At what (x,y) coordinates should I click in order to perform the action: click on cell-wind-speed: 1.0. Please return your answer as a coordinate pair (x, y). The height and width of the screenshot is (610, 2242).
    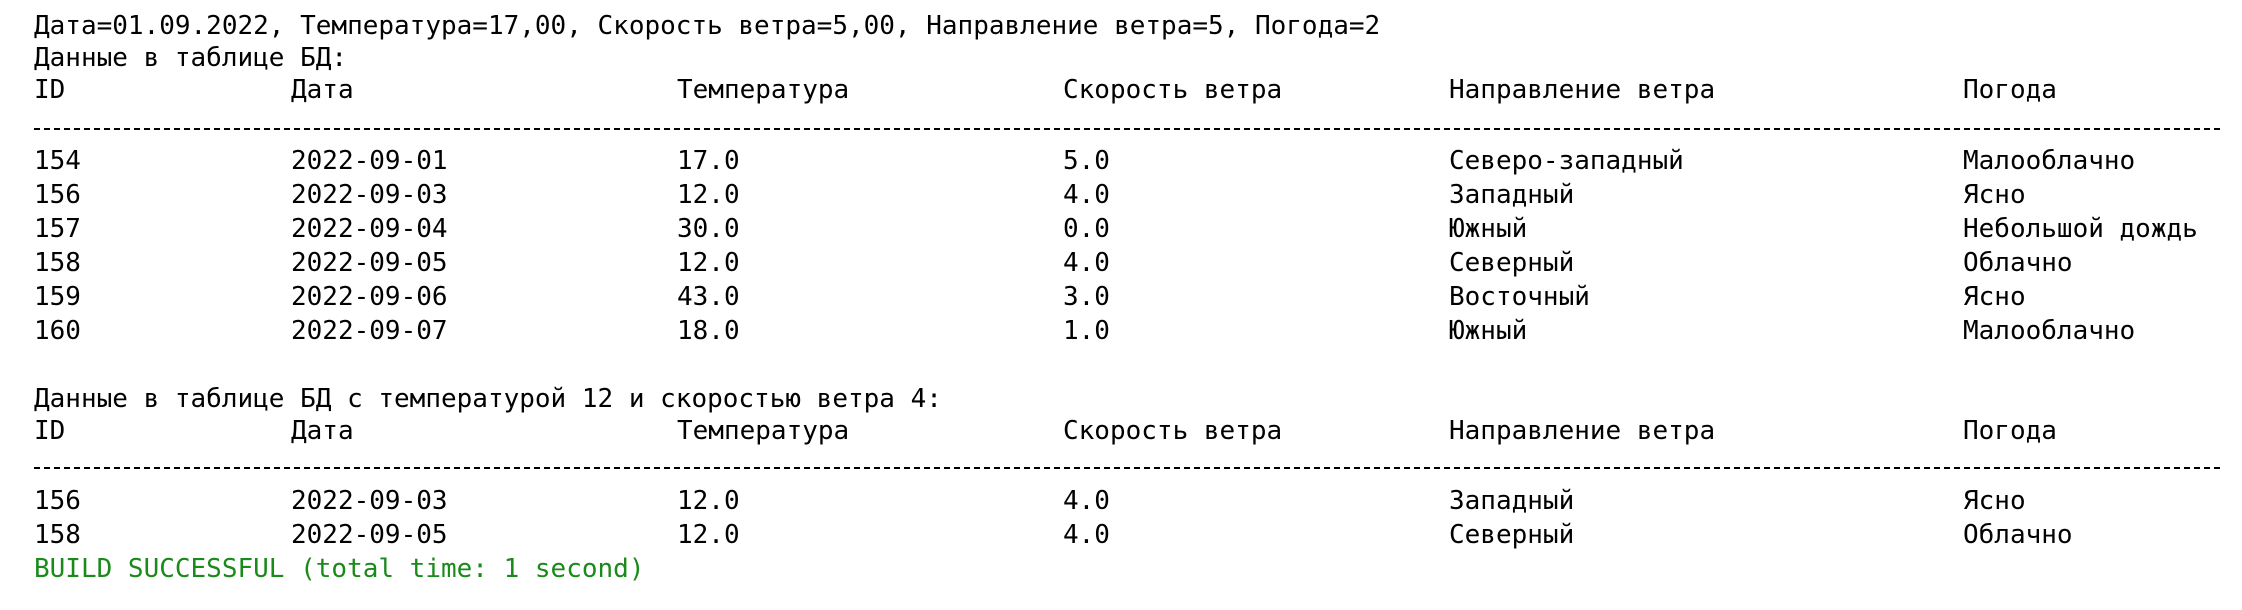
    Looking at the image, I should click on (1086, 331).